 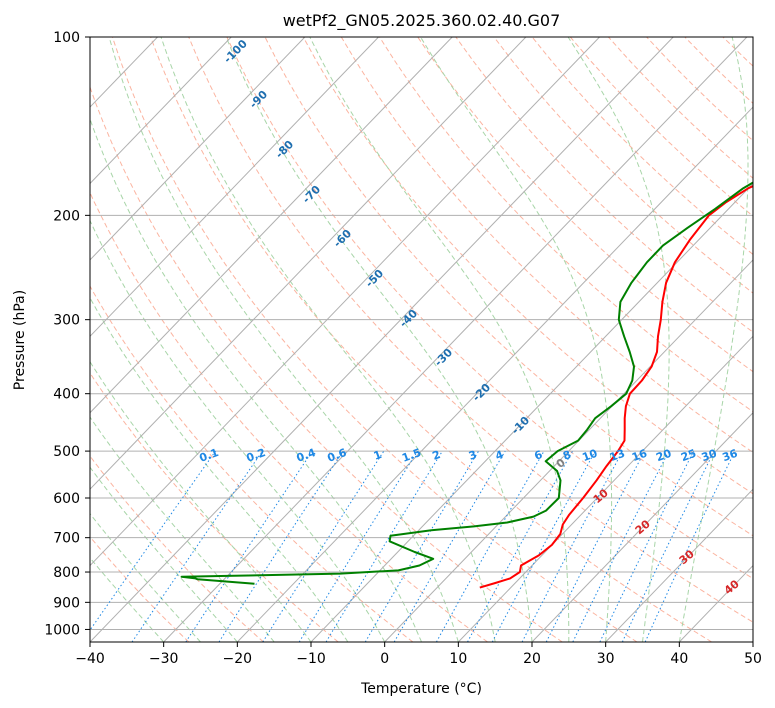 I want to click on mixing-ratio-label: 36, so click(x=730, y=456).